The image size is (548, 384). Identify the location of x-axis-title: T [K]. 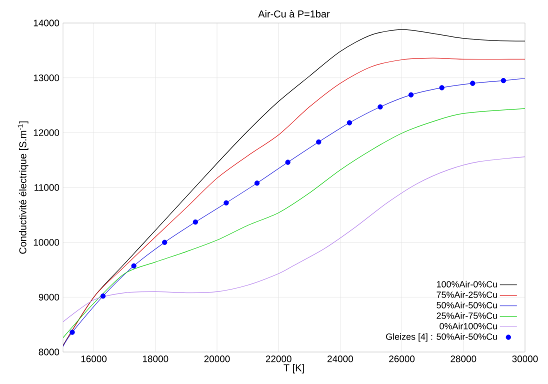
(294, 369).